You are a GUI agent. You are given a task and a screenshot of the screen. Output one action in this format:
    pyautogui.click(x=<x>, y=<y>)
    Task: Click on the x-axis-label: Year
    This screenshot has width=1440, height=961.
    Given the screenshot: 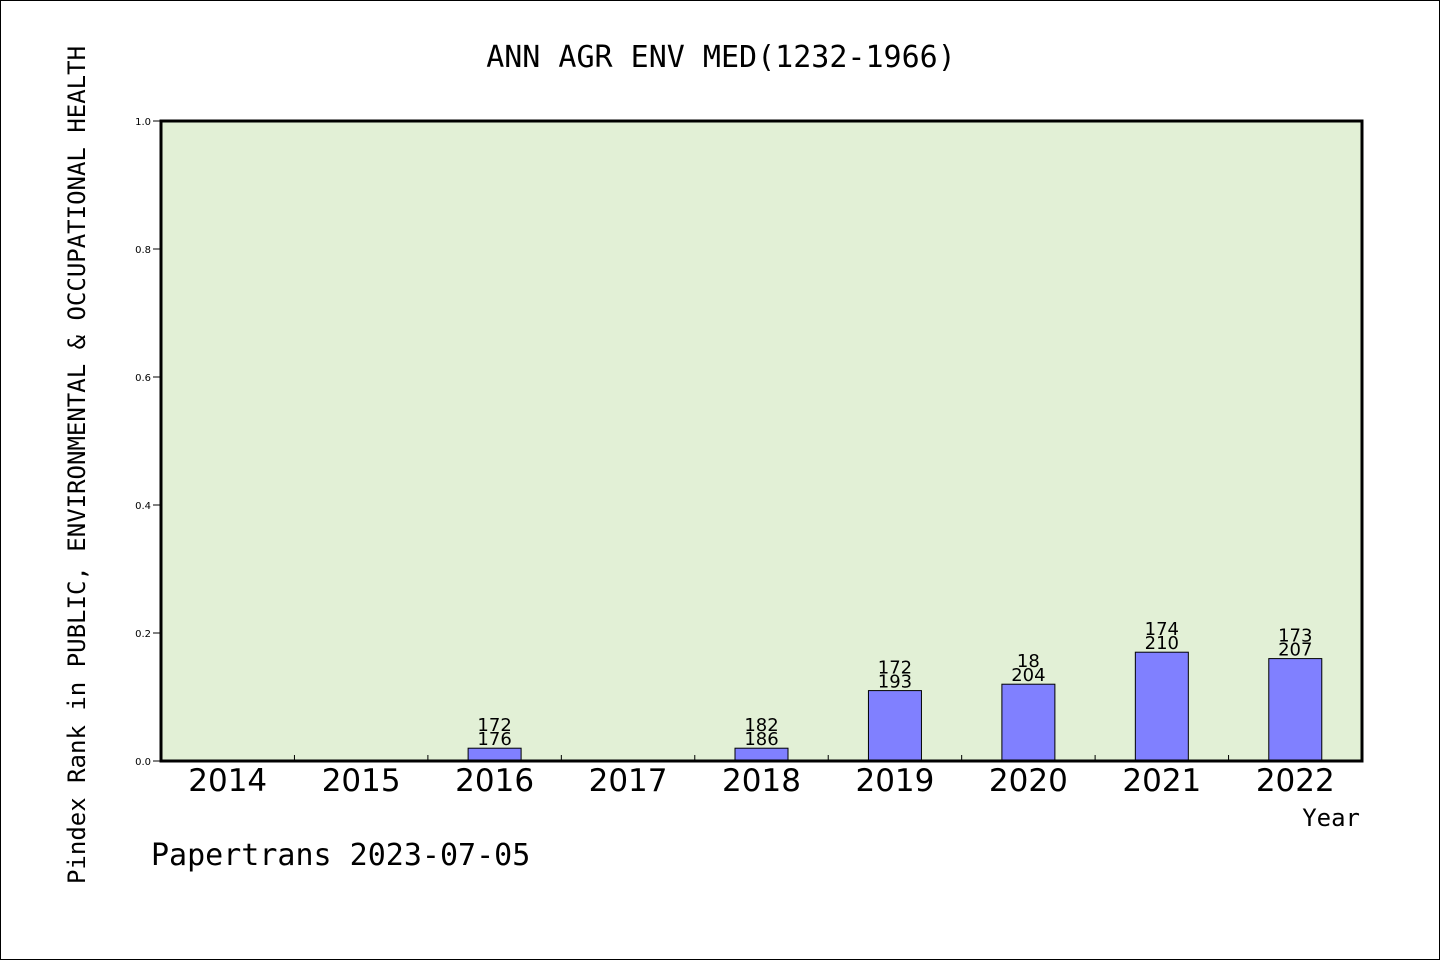 What is the action you would take?
    pyautogui.click(x=1331, y=818)
    